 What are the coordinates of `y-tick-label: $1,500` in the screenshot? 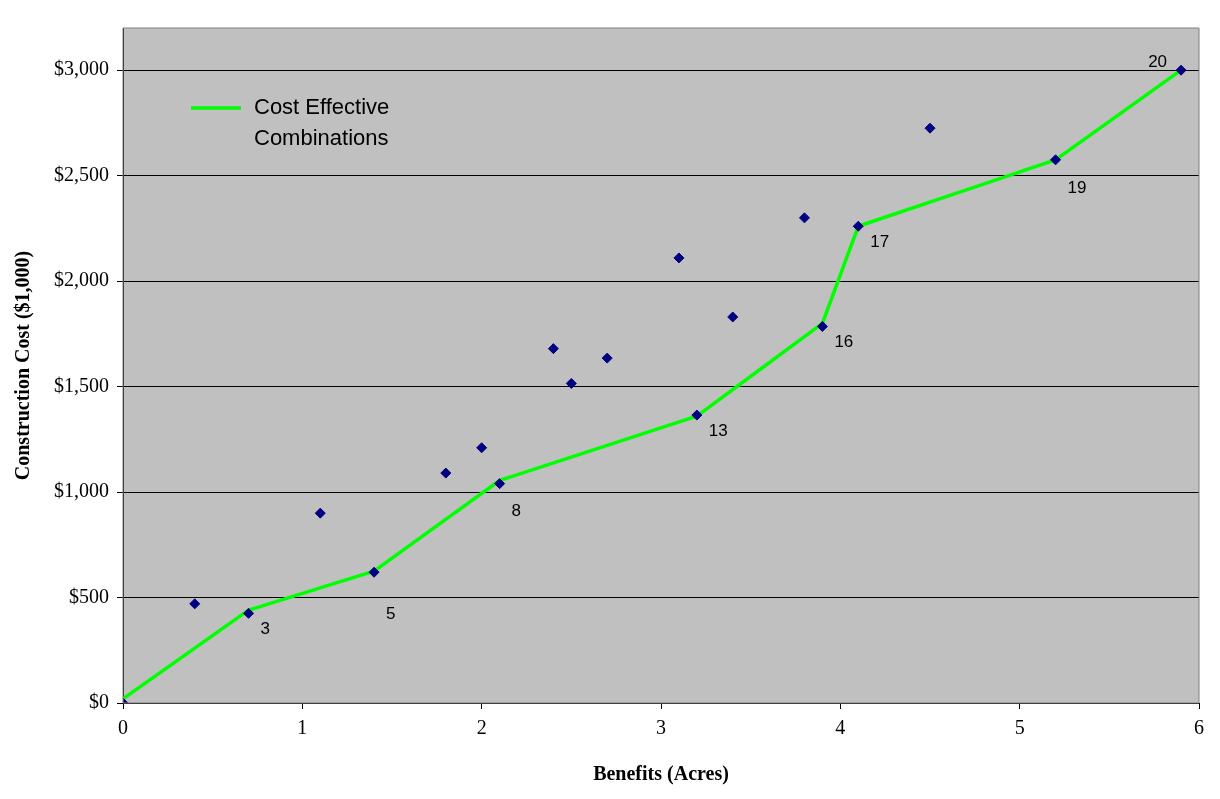 It's located at (81, 384).